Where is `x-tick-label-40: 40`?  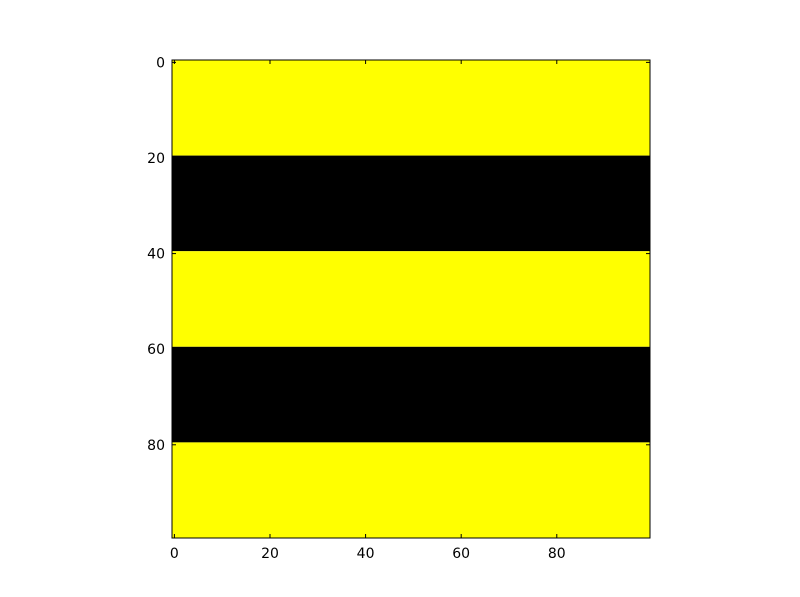 x-tick-label-40: 40 is located at coordinates (366, 554).